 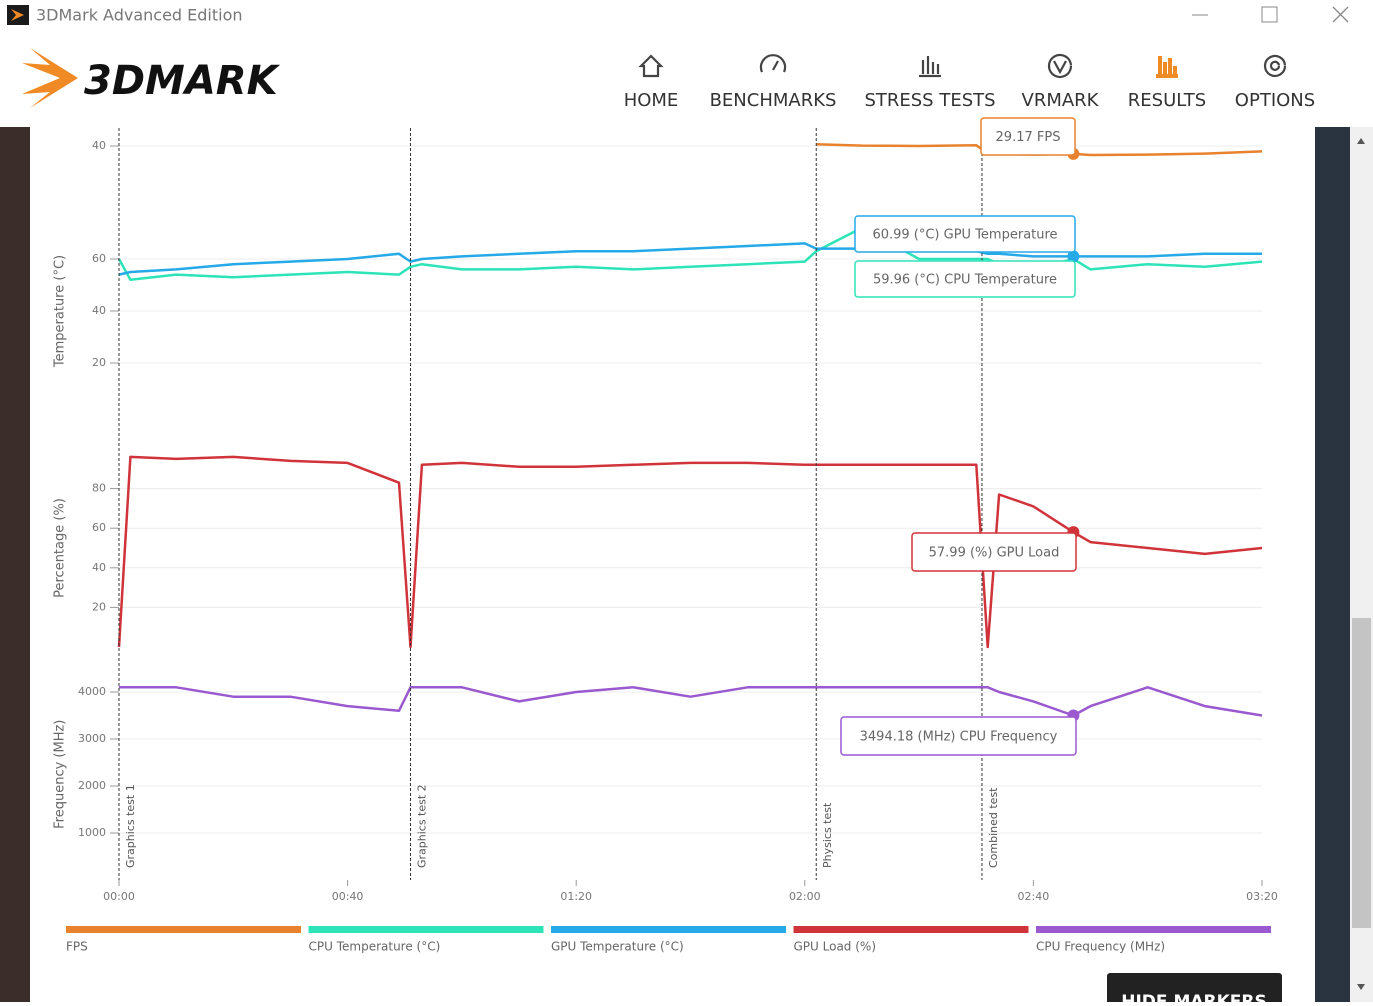 What do you see at coordinates (1061, 100) in the screenshot?
I see `nav-item: VRMARK` at bounding box center [1061, 100].